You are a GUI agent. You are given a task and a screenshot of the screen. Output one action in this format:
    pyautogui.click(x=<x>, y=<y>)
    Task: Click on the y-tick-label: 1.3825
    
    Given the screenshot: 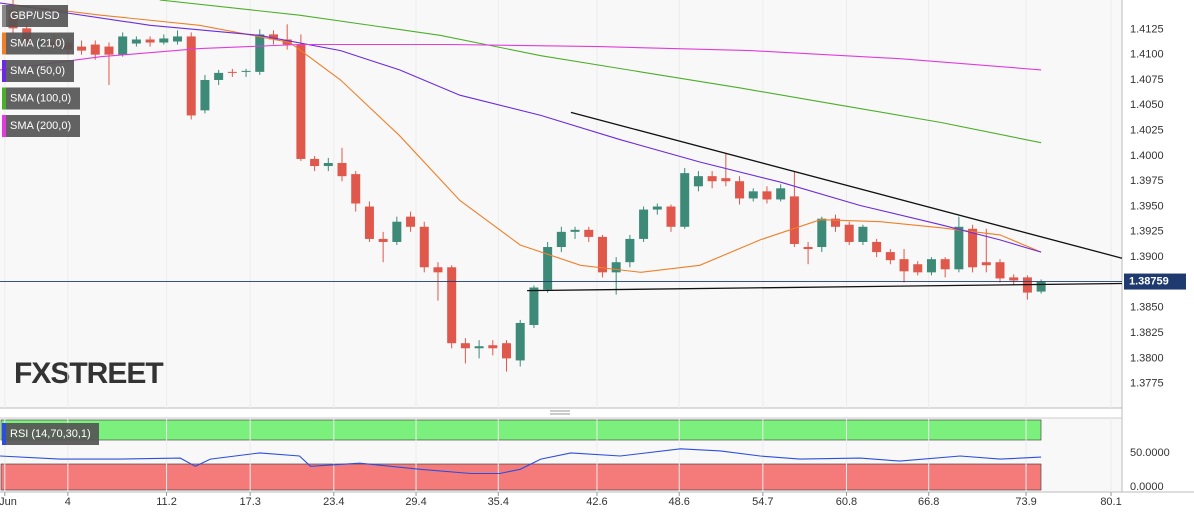 What is the action you would take?
    pyautogui.click(x=1147, y=333)
    